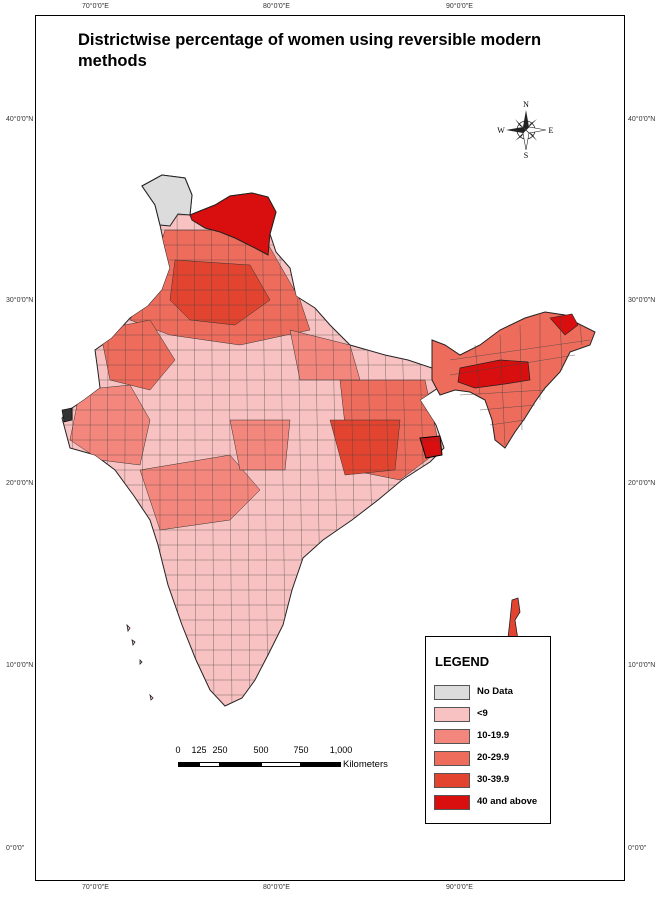  Describe the element at coordinates (526, 155) in the screenshot. I see `compass-s-label: S` at that location.